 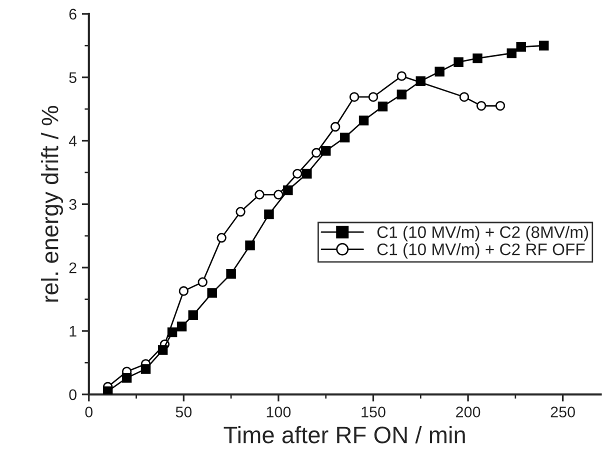 What do you see at coordinates (72, 78) in the screenshot?
I see `y-tick-label: 5` at bounding box center [72, 78].